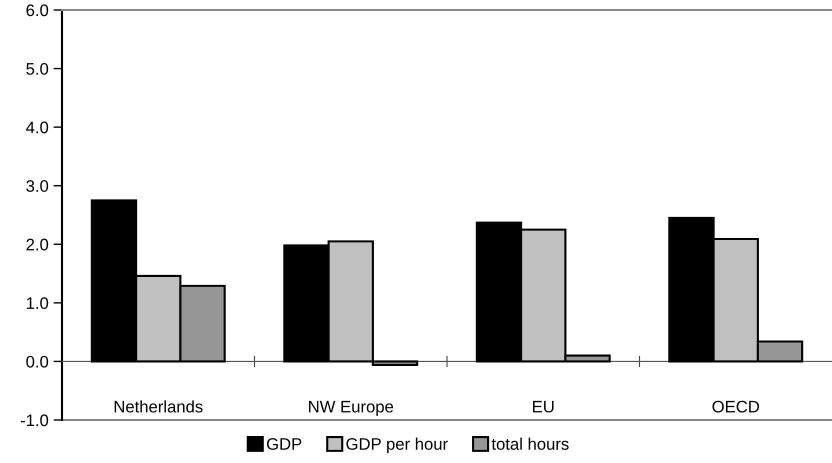 The width and height of the screenshot is (832, 463). Describe the element at coordinates (37, 128) in the screenshot. I see `y-tick-label: 4.0` at that location.